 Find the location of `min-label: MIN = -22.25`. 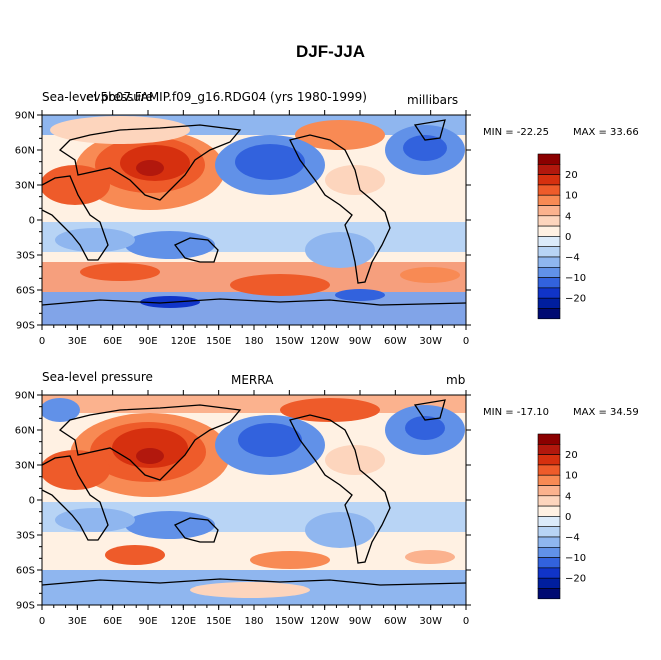

min-label: MIN = -22.25 is located at coordinates (516, 132).